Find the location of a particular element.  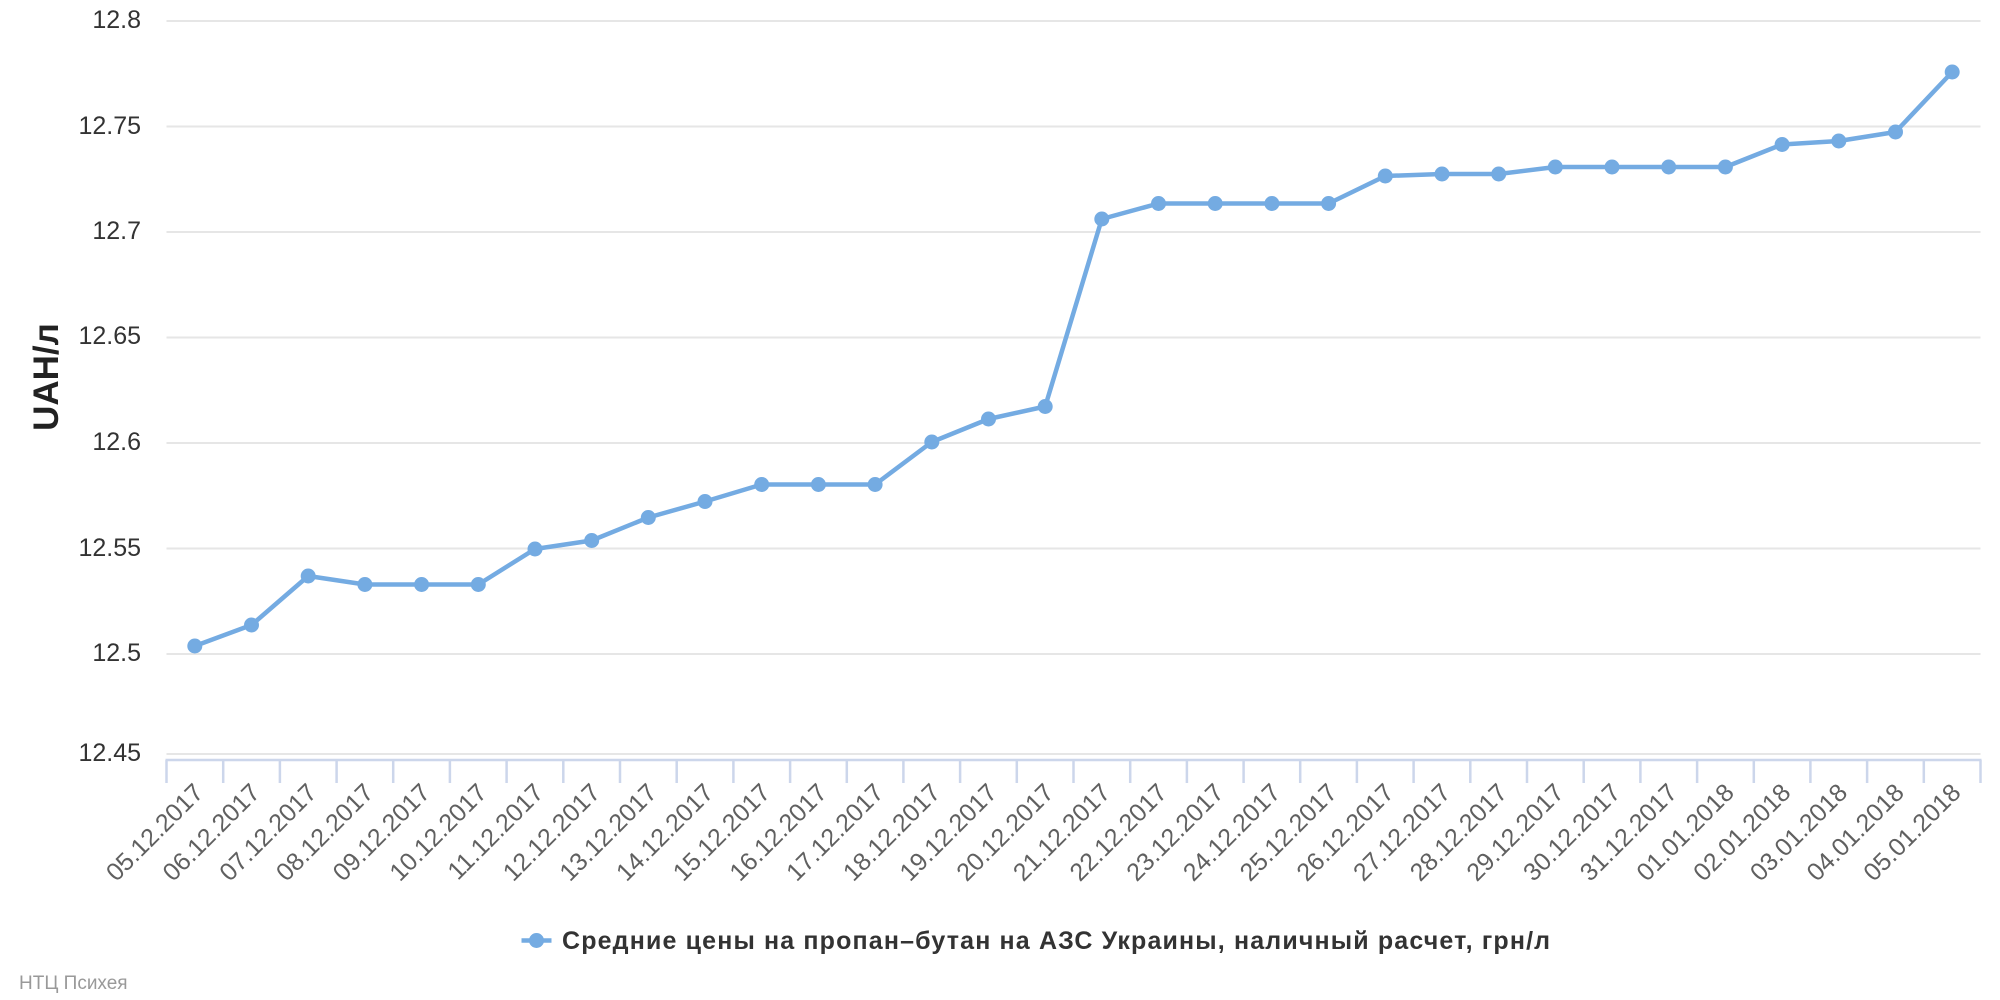

svg-text: 12.8 is located at coordinates (116, 20).